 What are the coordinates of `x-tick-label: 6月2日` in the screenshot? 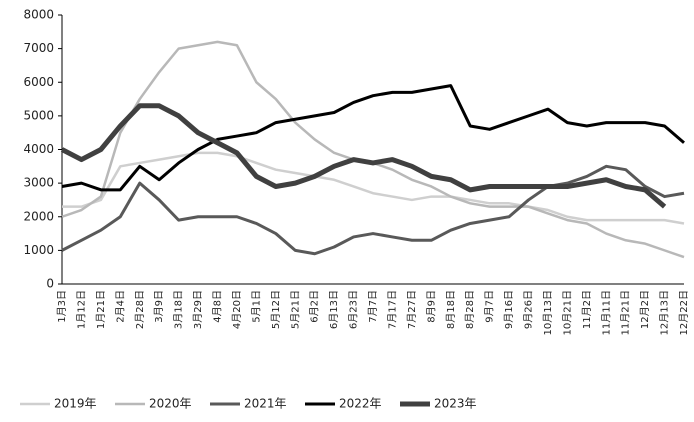 It's located at (315, 306).